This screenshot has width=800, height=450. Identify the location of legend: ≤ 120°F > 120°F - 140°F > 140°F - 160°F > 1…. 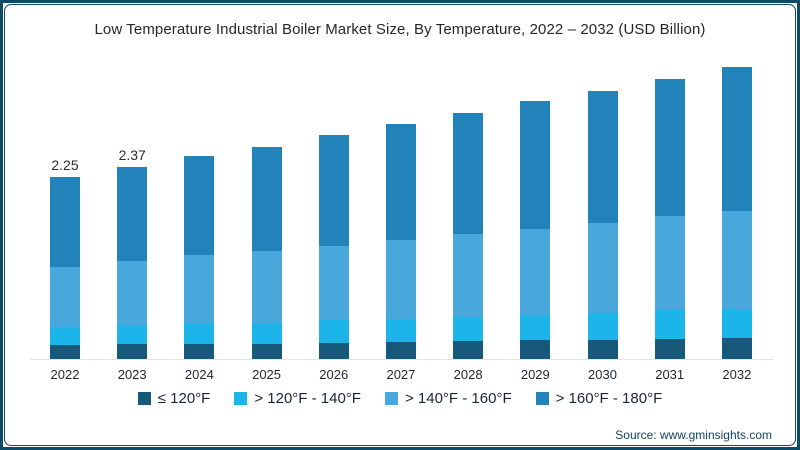
(400, 398).